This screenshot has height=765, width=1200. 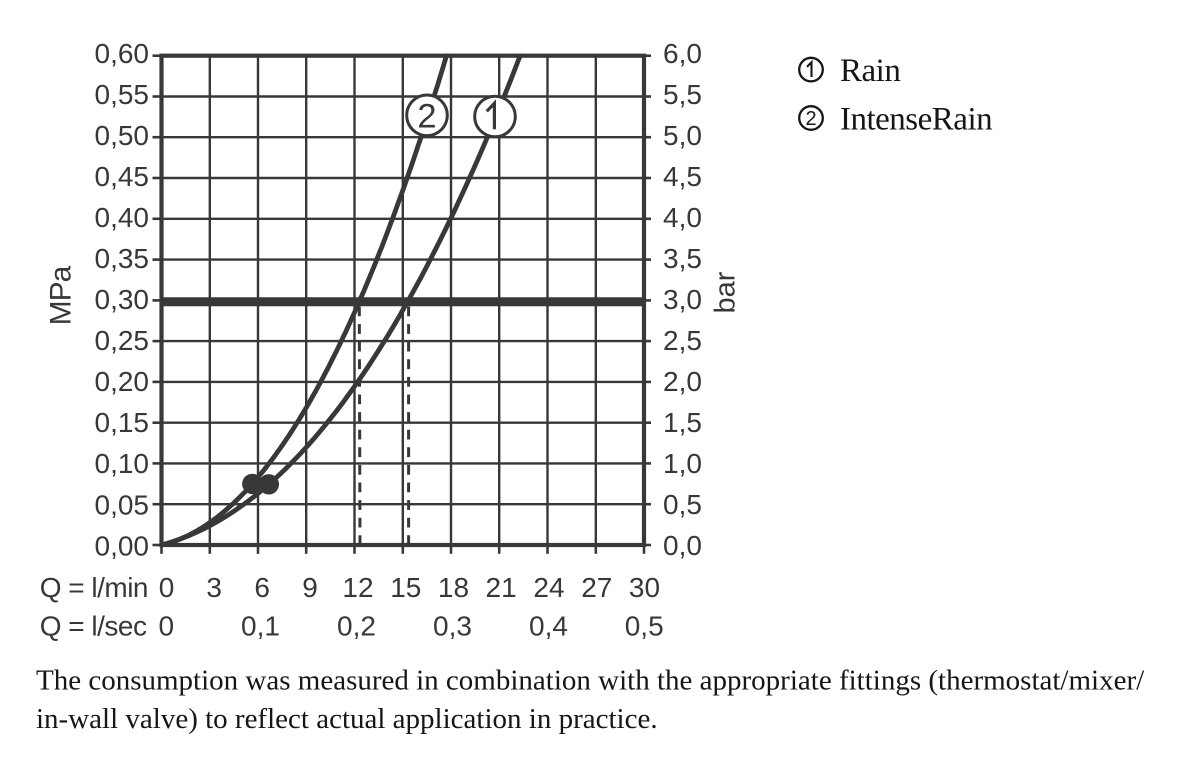 What do you see at coordinates (453, 587) in the screenshot?
I see `svg-text: 18` at bounding box center [453, 587].